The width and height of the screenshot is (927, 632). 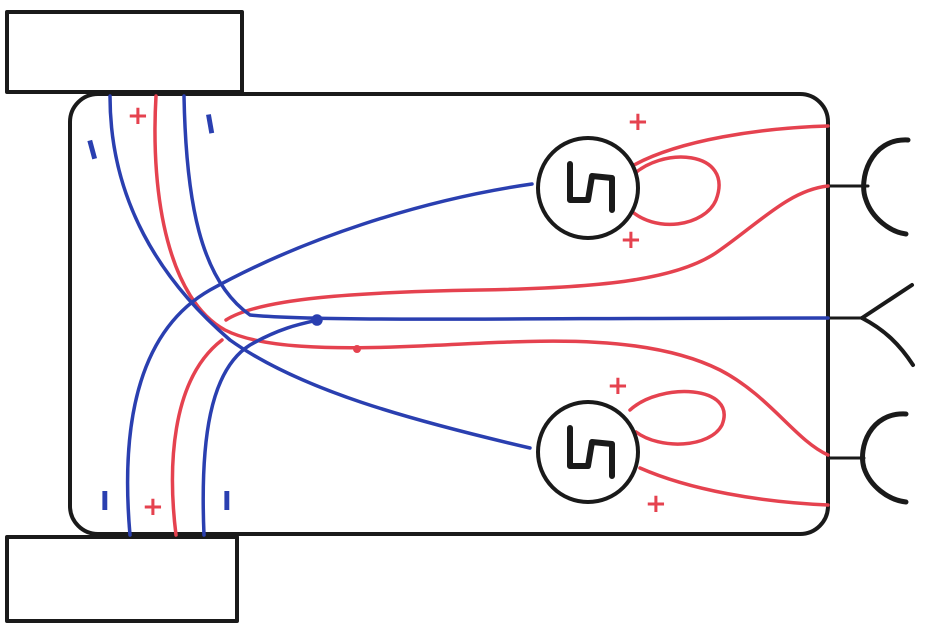 What do you see at coordinates (673, 191) in the screenshot?
I see `positive-motor-top-loop` at bounding box center [673, 191].